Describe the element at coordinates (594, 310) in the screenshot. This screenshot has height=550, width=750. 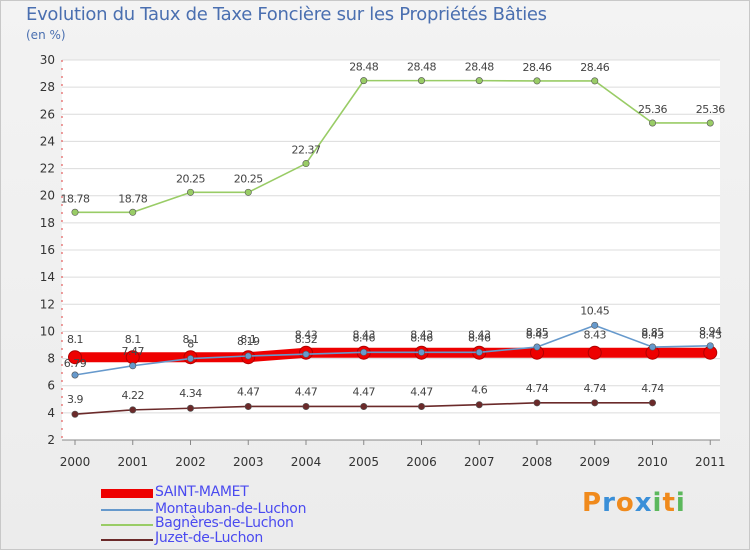
I see `data-label-montauban-de-luchon: 10.45` at that location.